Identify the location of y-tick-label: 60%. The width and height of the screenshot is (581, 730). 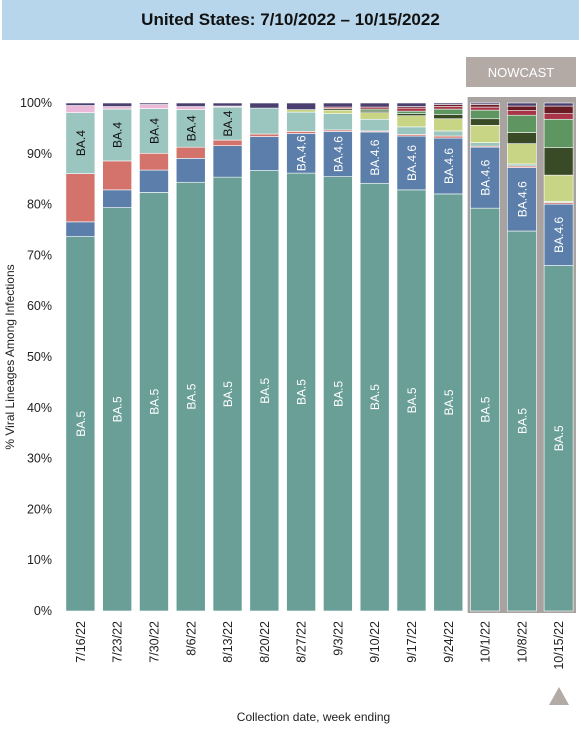
(39, 306).